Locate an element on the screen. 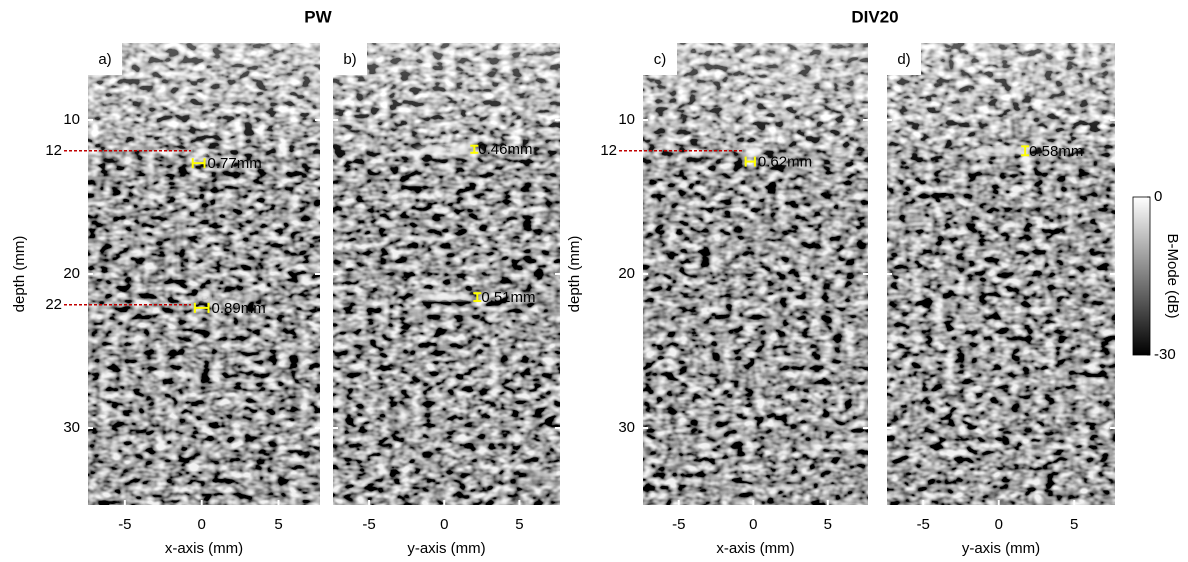 This screenshot has height=562, width=1188. colorbar-label: B-Mode (dB) is located at coordinates (1172, 275).